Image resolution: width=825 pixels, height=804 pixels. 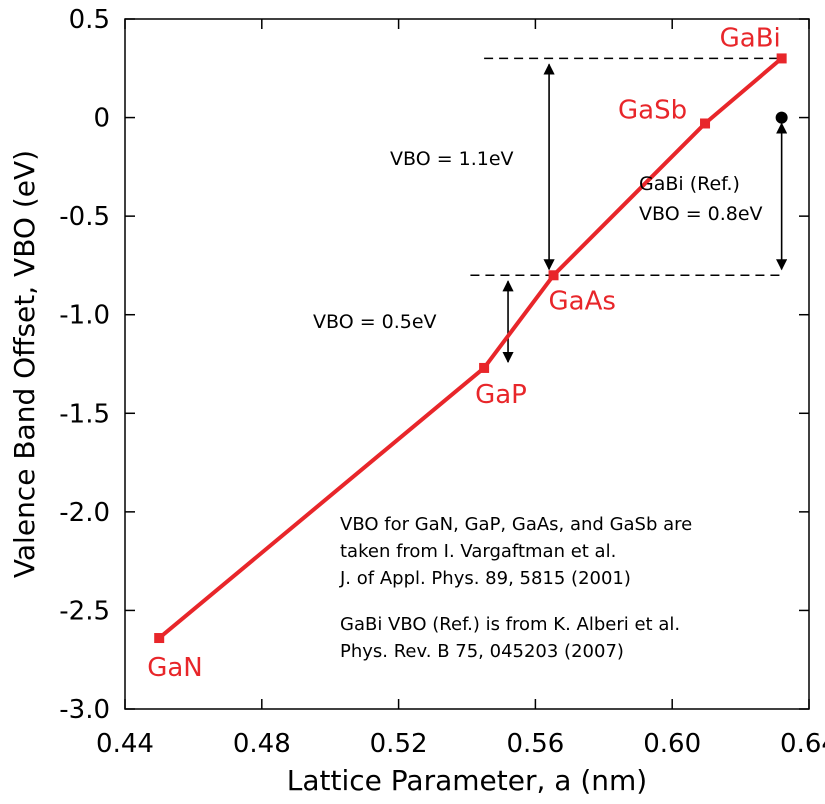 I want to click on point-label-gap: GaP, so click(x=501, y=395).